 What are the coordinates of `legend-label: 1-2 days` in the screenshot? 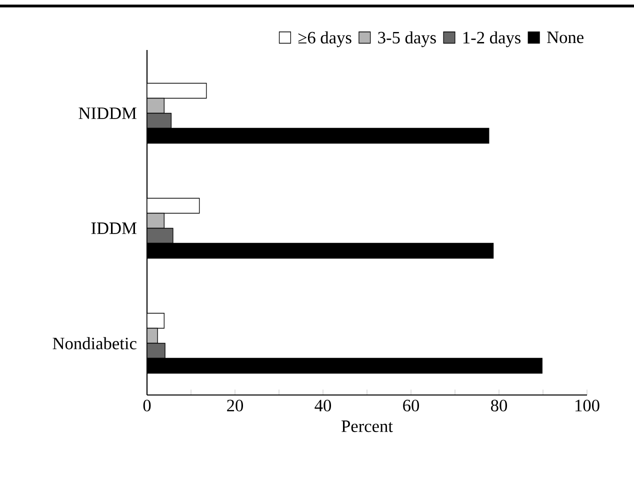 It's located at (492, 39).